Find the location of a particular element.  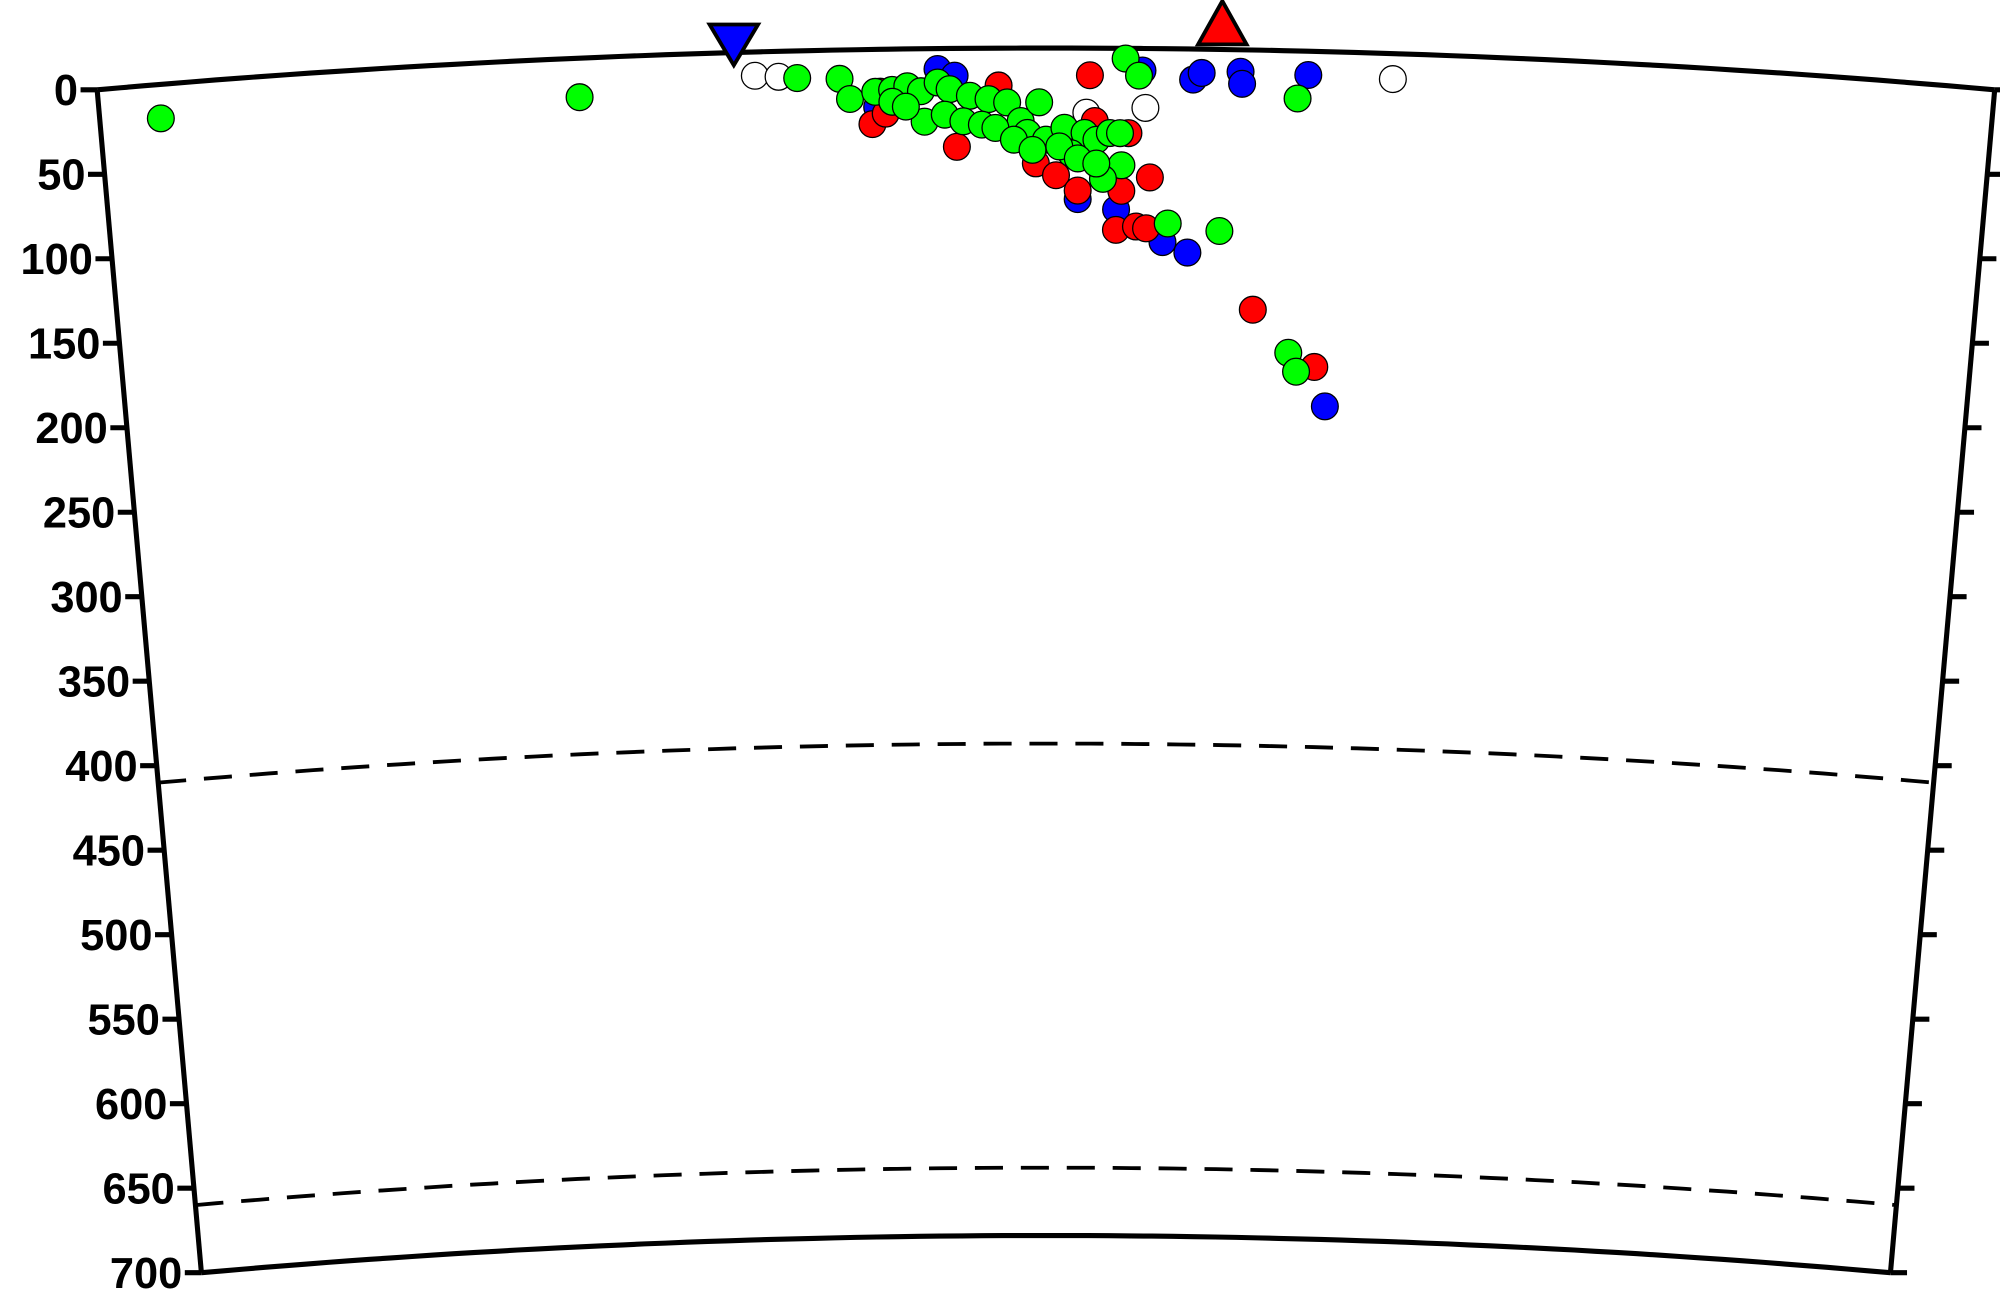

tick-label: 250 is located at coordinates (79, 514).